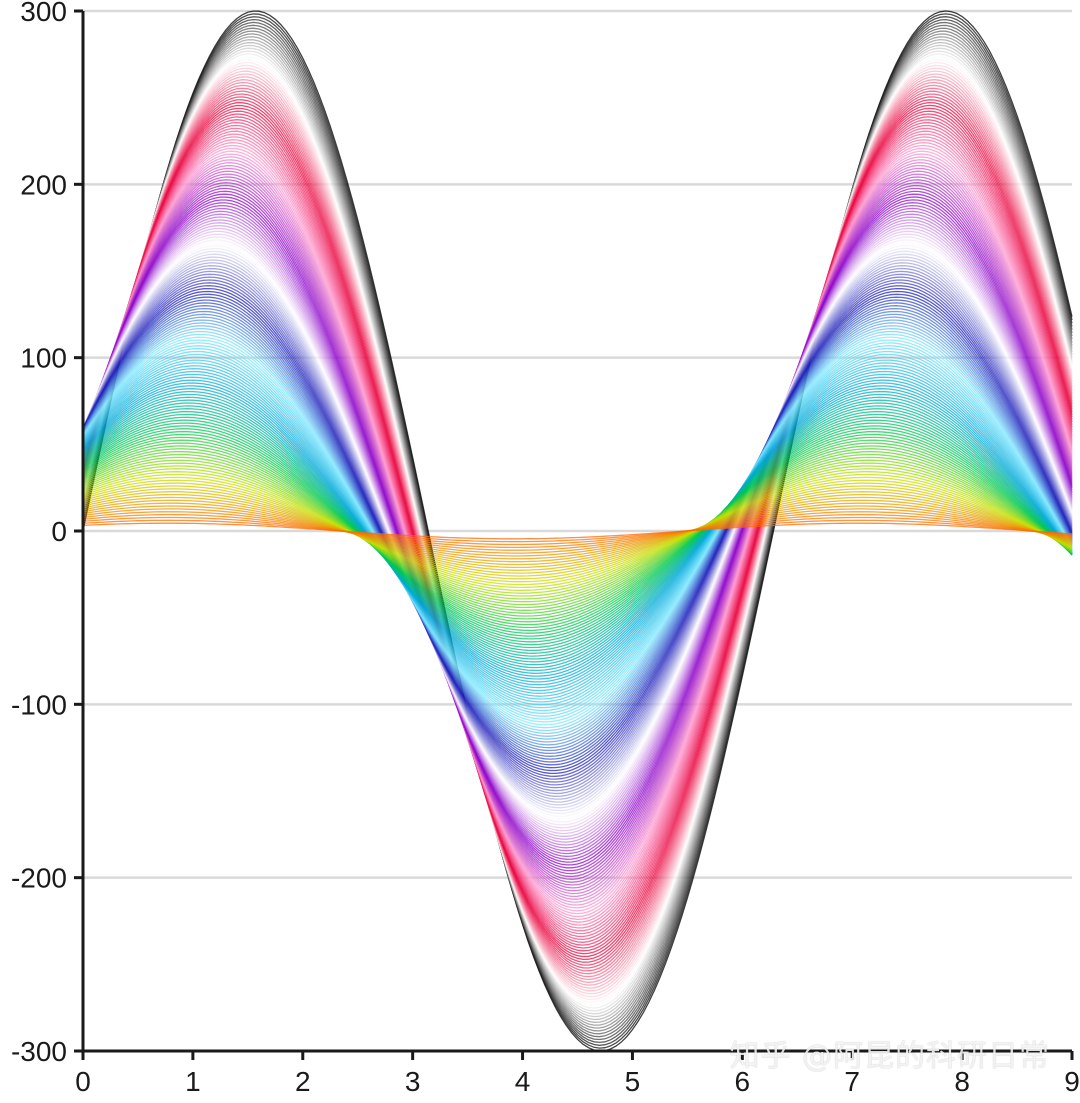 This screenshot has height=1103, width=1080. What do you see at coordinates (43, 184) in the screenshot?
I see `y-tick-label-1: 200` at bounding box center [43, 184].